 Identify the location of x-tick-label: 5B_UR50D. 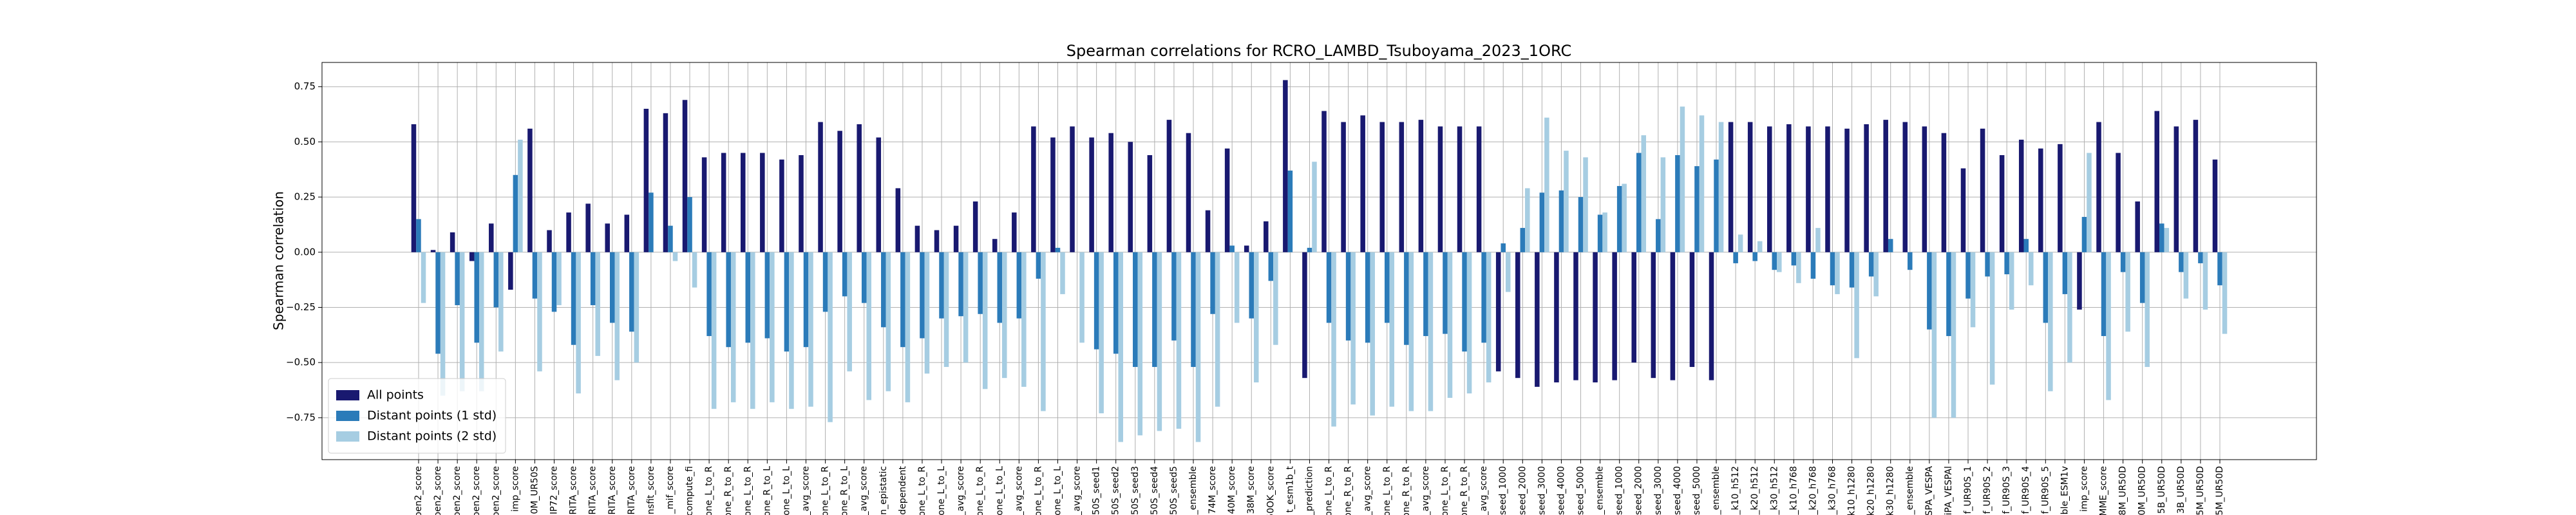
(2162, 490).